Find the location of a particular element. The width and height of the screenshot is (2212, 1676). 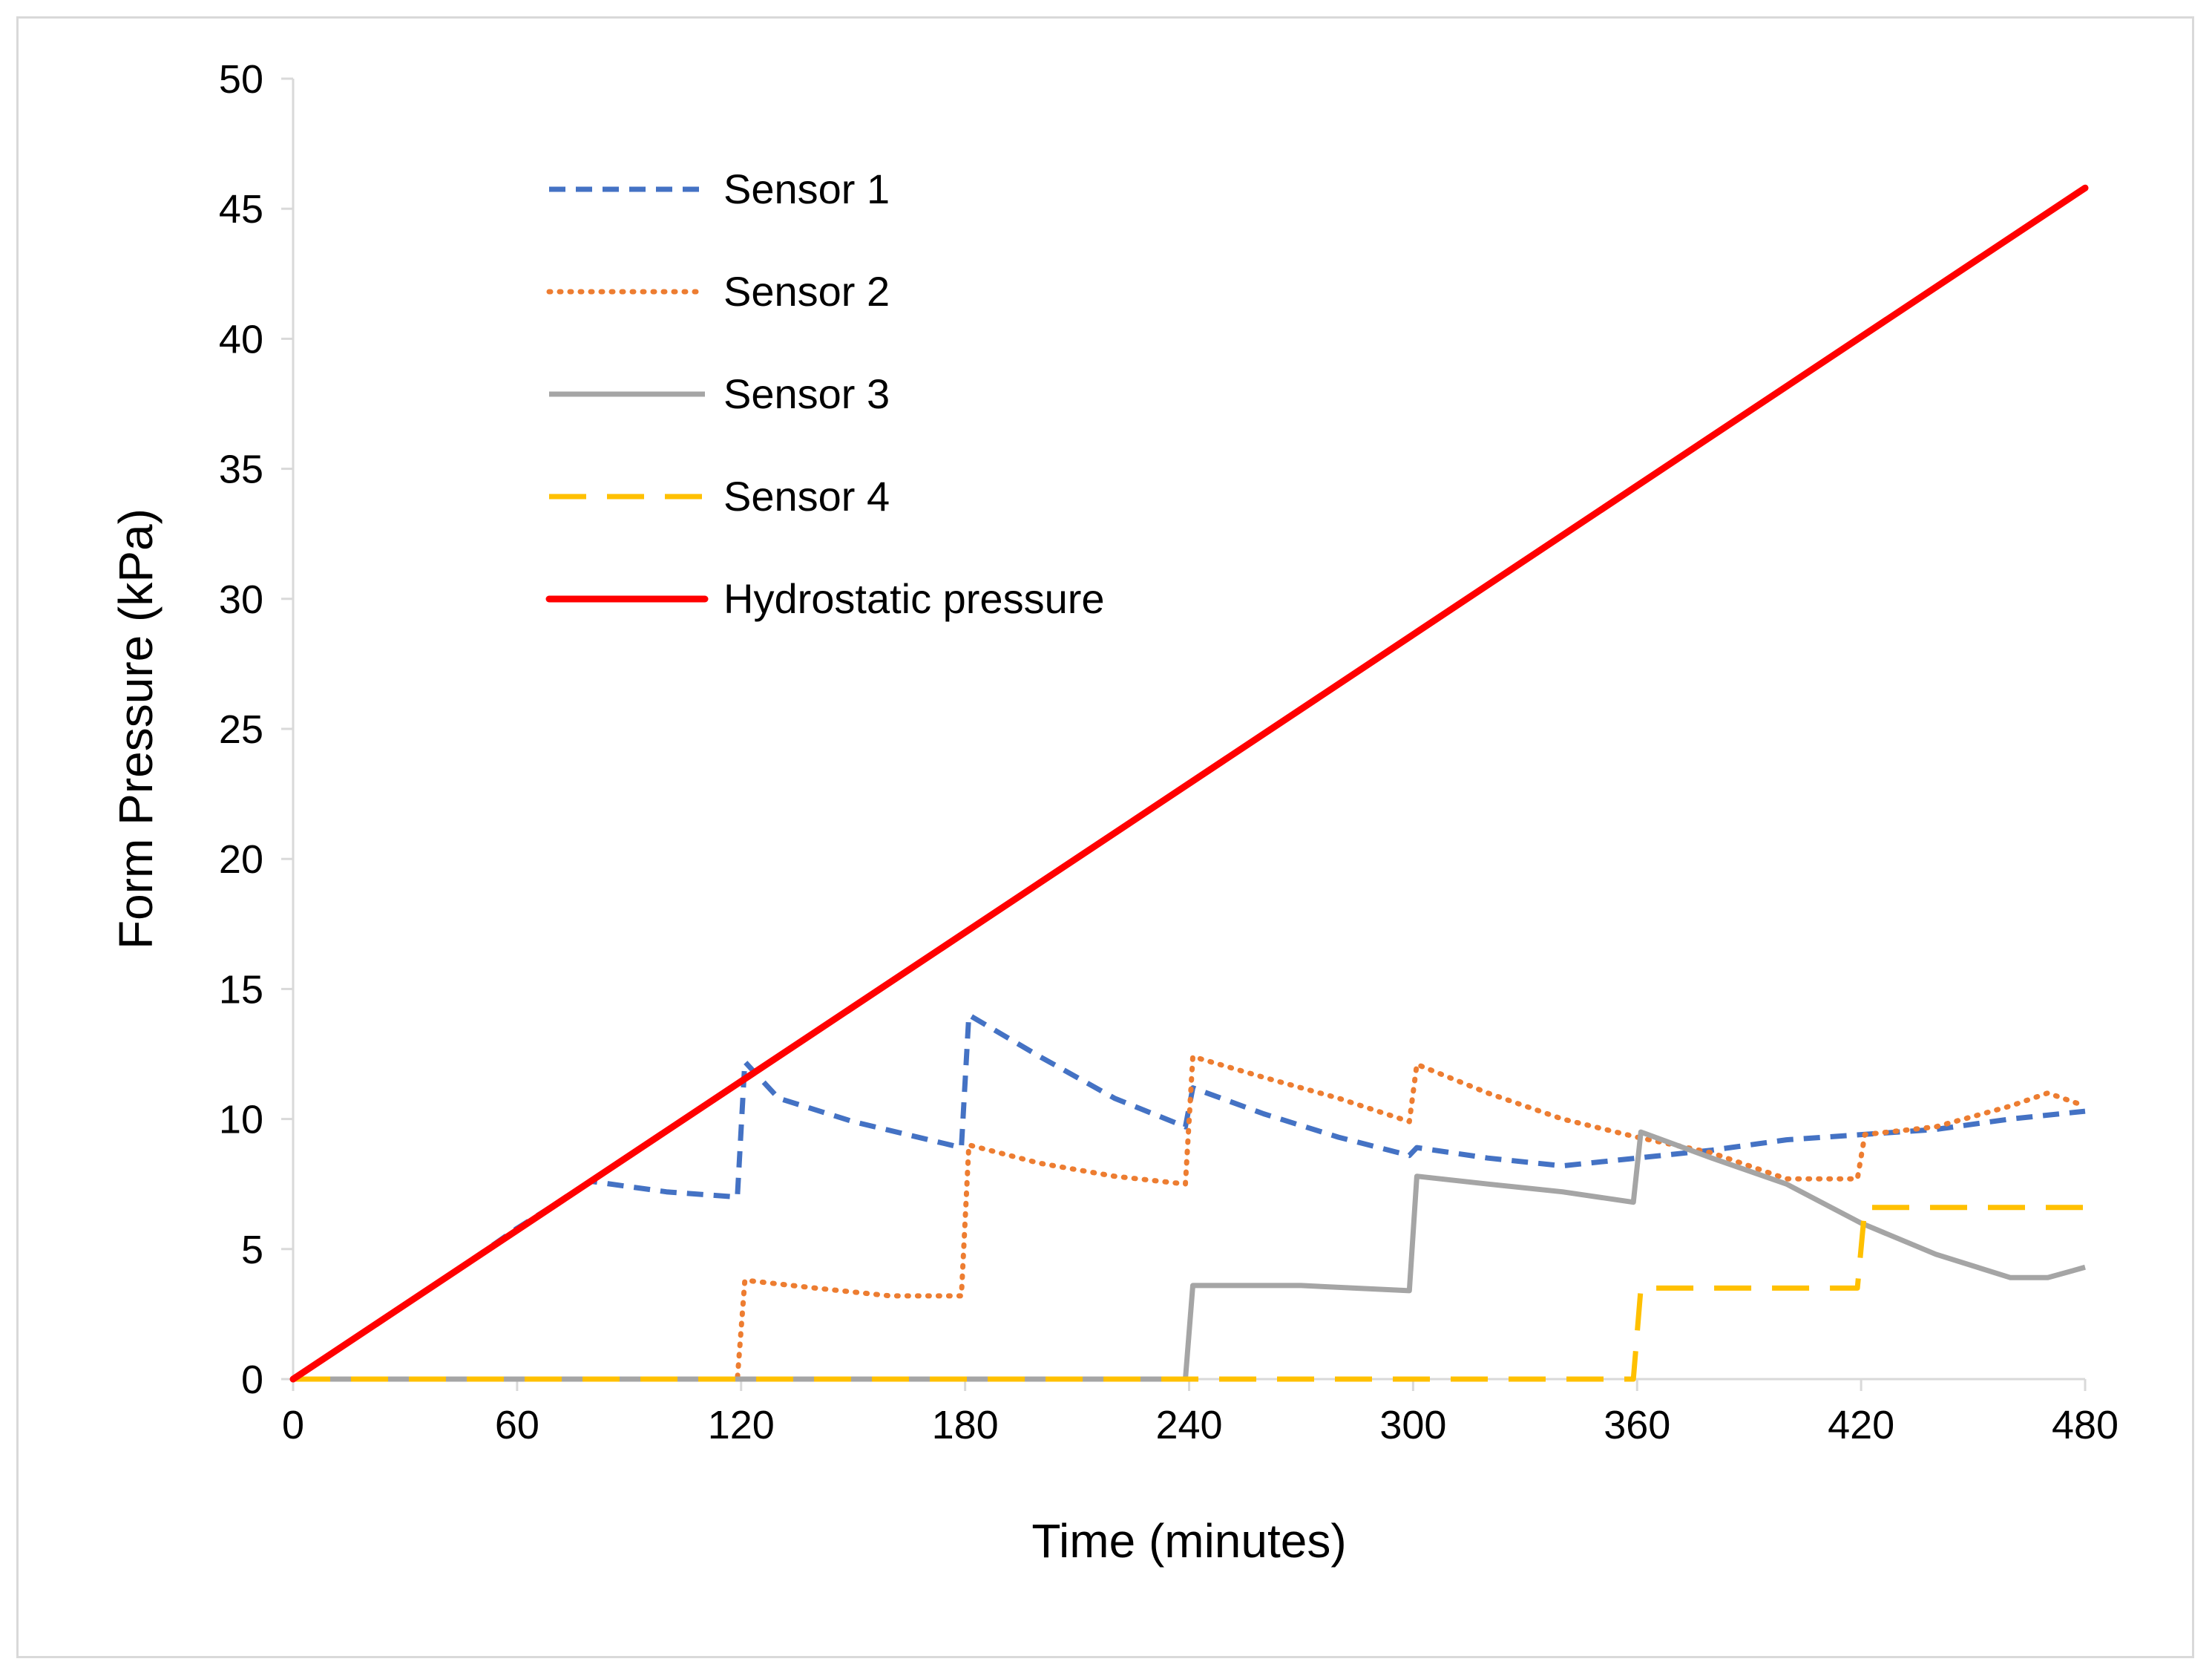

legend-label: Hydrostatic pressure is located at coordinates (914, 598).